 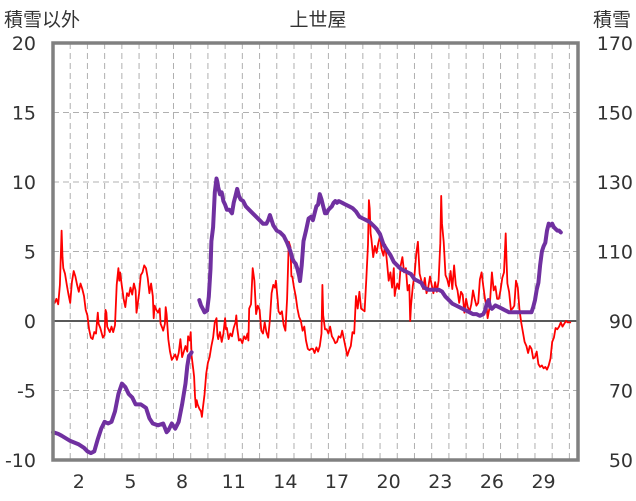 What do you see at coordinates (234, 482) in the screenshot?
I see `x-tick-label: 11` at bounding box center [234, 482].